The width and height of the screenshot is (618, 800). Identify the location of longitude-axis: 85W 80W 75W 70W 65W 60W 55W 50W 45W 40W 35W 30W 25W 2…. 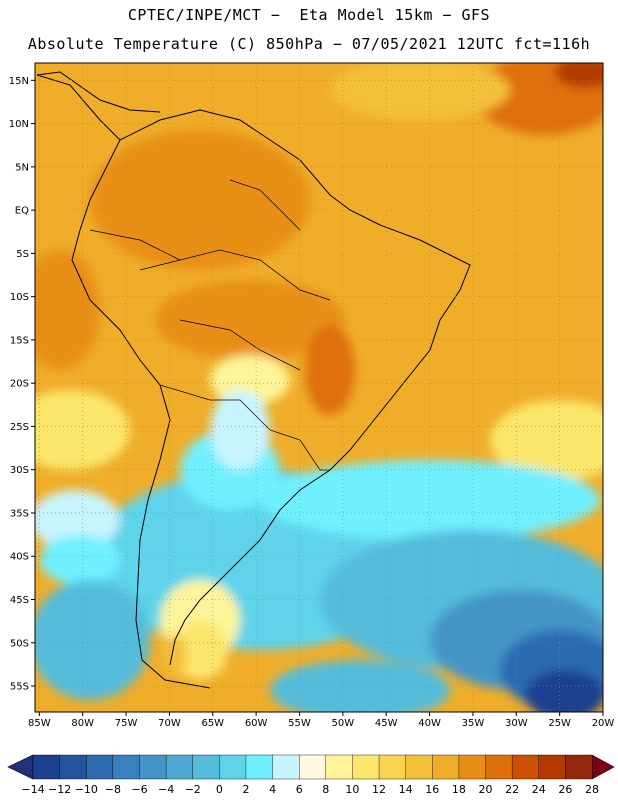
(321, 720).